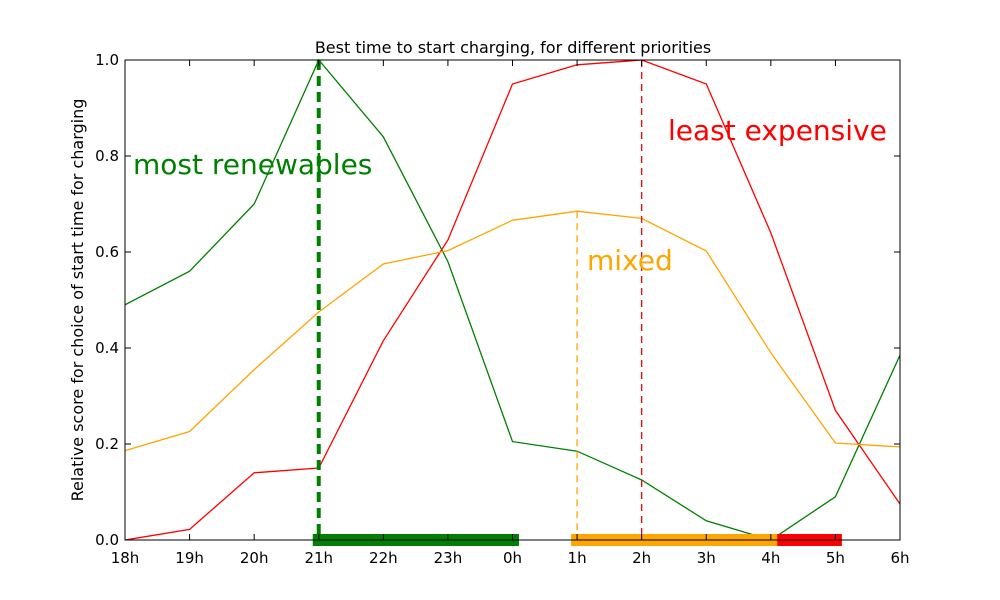  Describe the element at coordinates (899, 558) in the screenshot. I see `x-tick-label: 6h` at that location.